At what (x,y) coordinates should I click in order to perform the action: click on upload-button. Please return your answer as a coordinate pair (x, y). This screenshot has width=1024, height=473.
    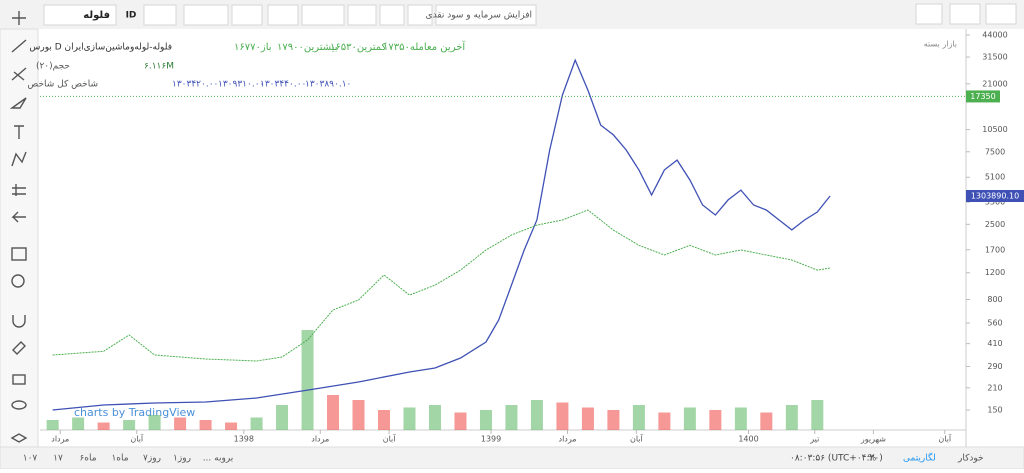
    Looking at the image, I should click on (1001, 14).